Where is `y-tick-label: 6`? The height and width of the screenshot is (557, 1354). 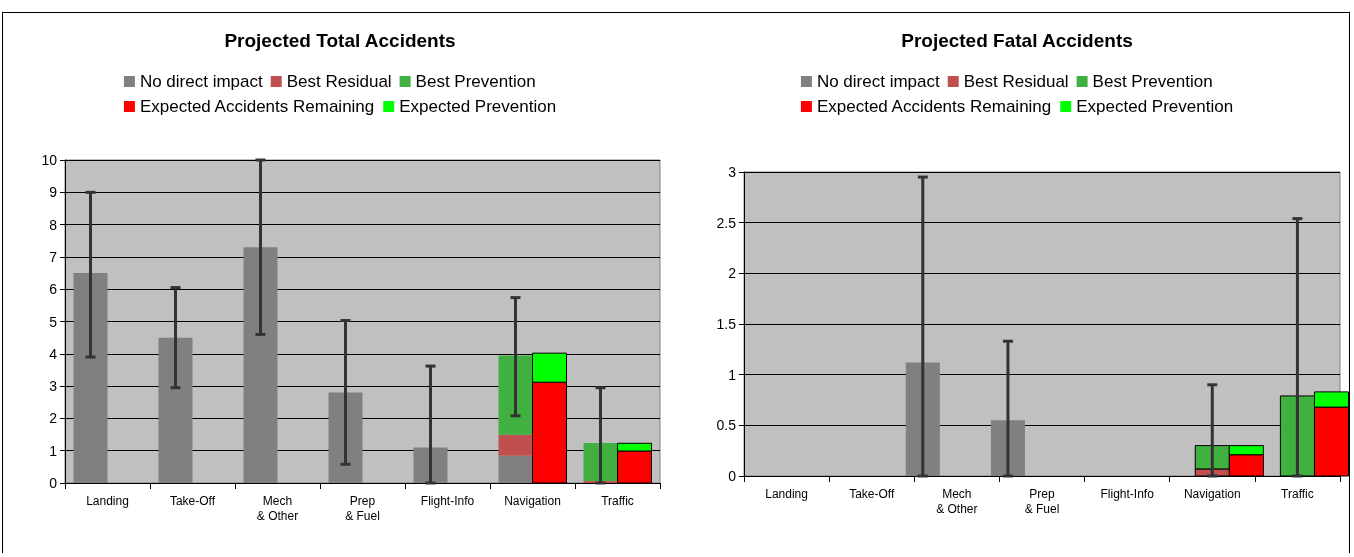 y-tick-label: 6 is located at coordinates (53, 289).